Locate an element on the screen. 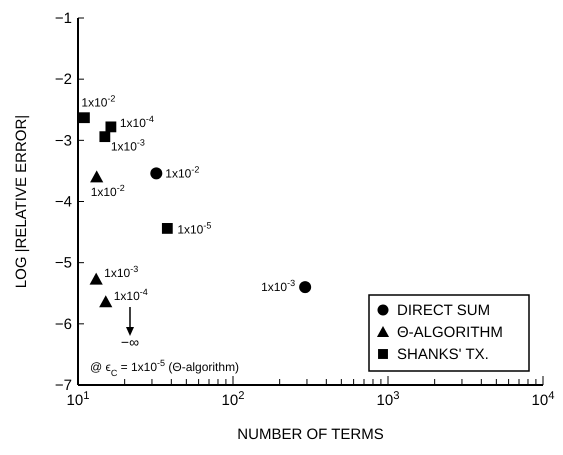  legend-label: Θ-ALGORITHM is located at coordinates (450, 332).